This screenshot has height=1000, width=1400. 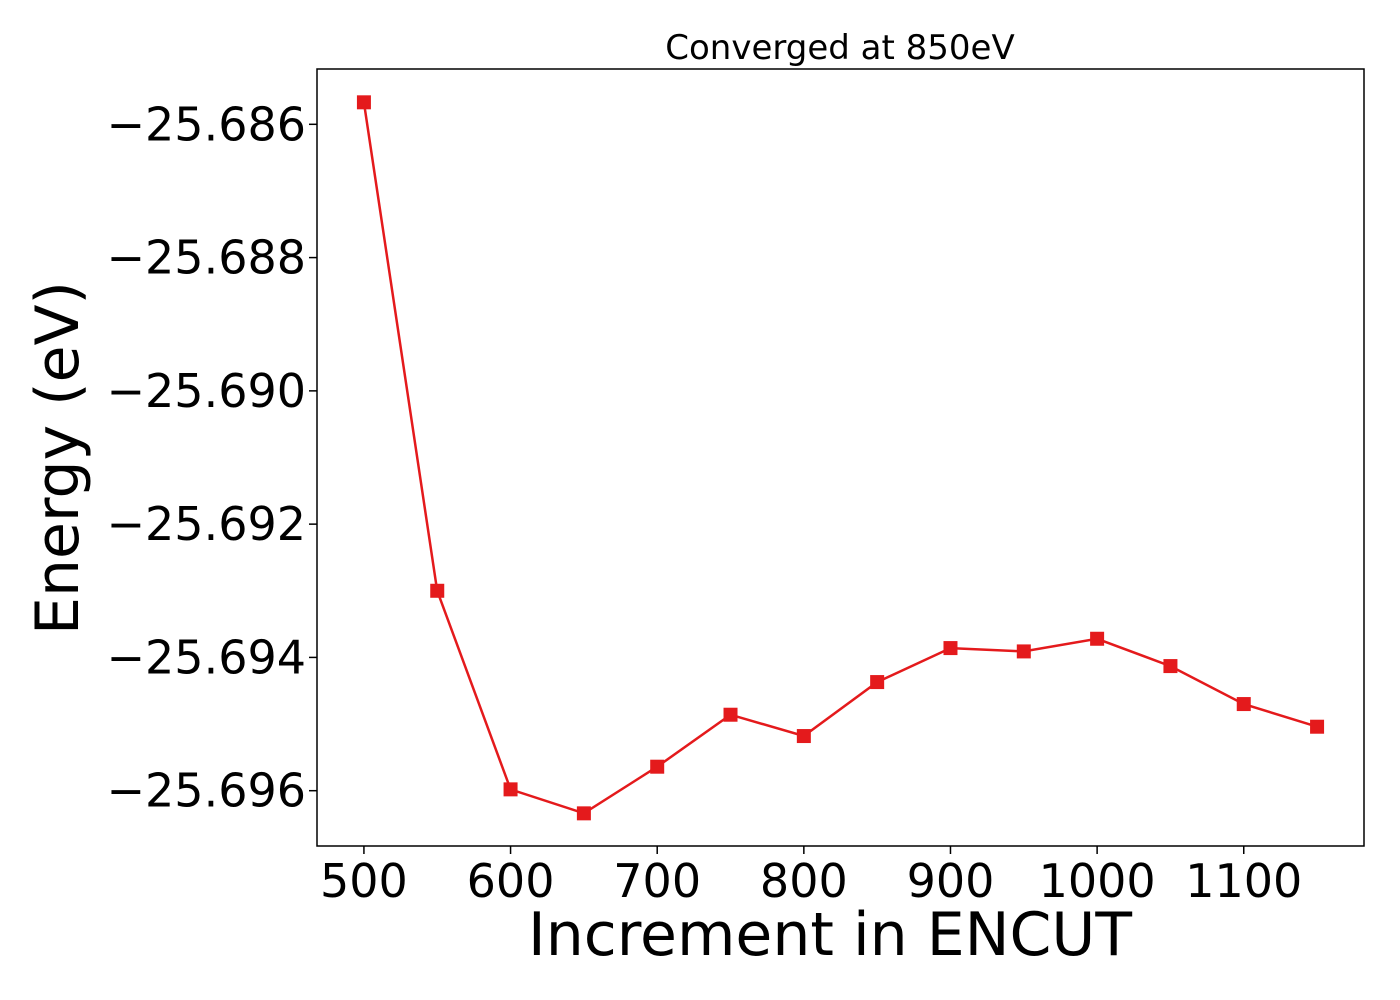 I want to click on x-axis: 500 600 700 800 900 1000 1100, so click(x=811, y=877).